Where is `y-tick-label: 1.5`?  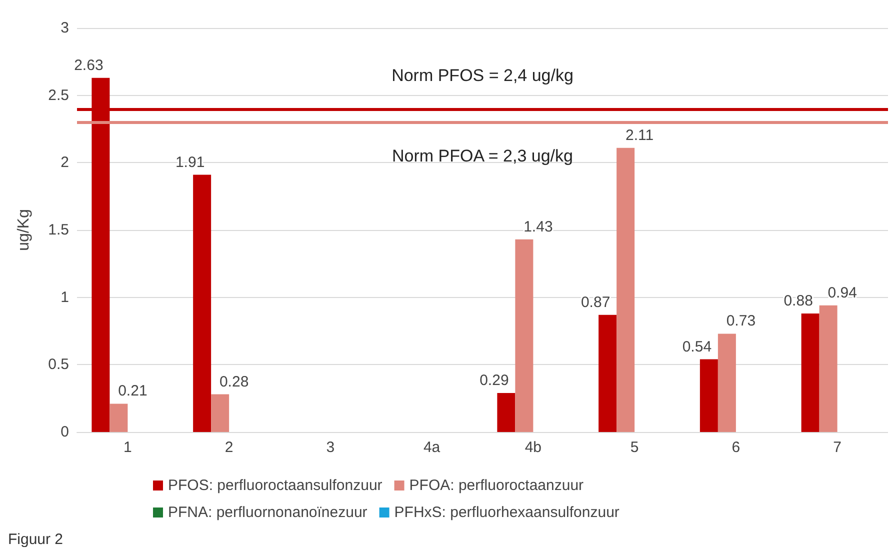 y-tick-label: 1.5 is located at coordinates (58, 230).